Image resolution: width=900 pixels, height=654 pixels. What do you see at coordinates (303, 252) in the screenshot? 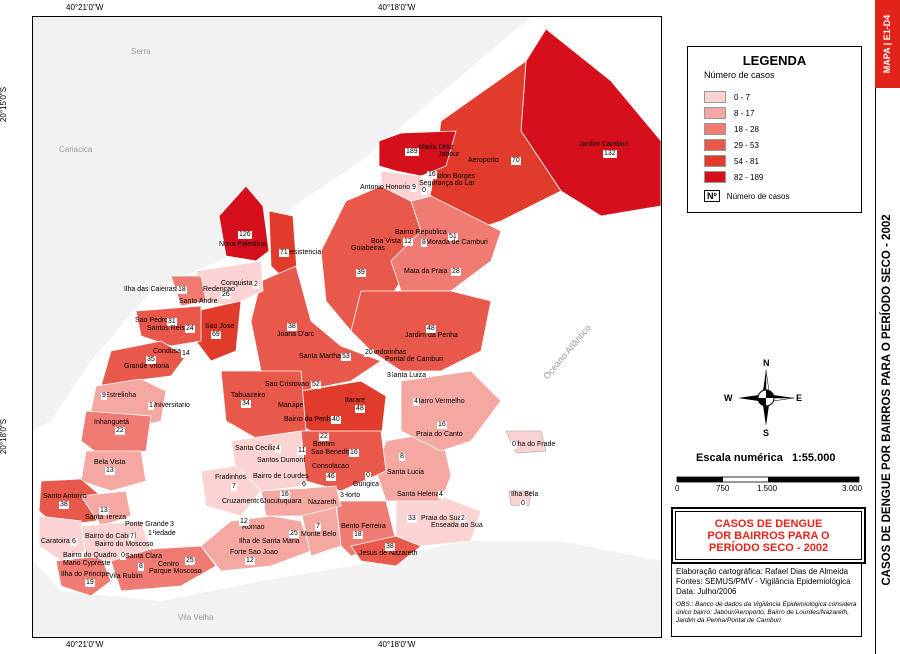
I see `neighborhood-label: Resistencia` at bounding box center [303, 252].